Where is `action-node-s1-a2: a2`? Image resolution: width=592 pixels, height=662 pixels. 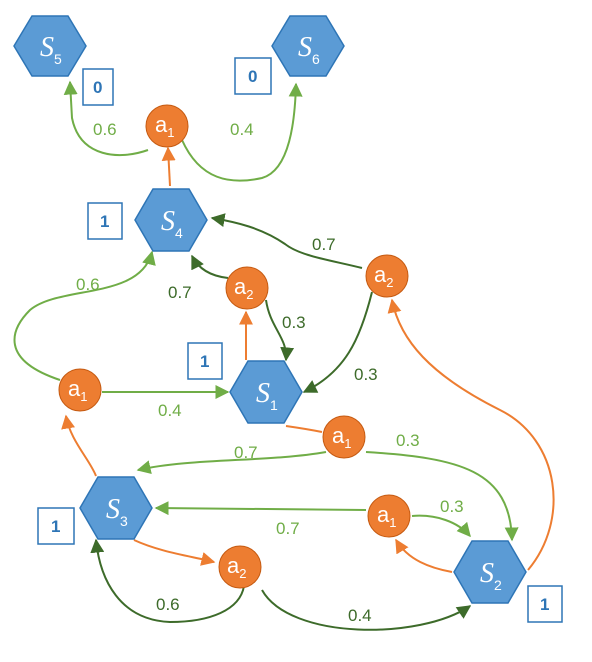
action-node-s1-a2: a2 is located at coordinates (247, 288).